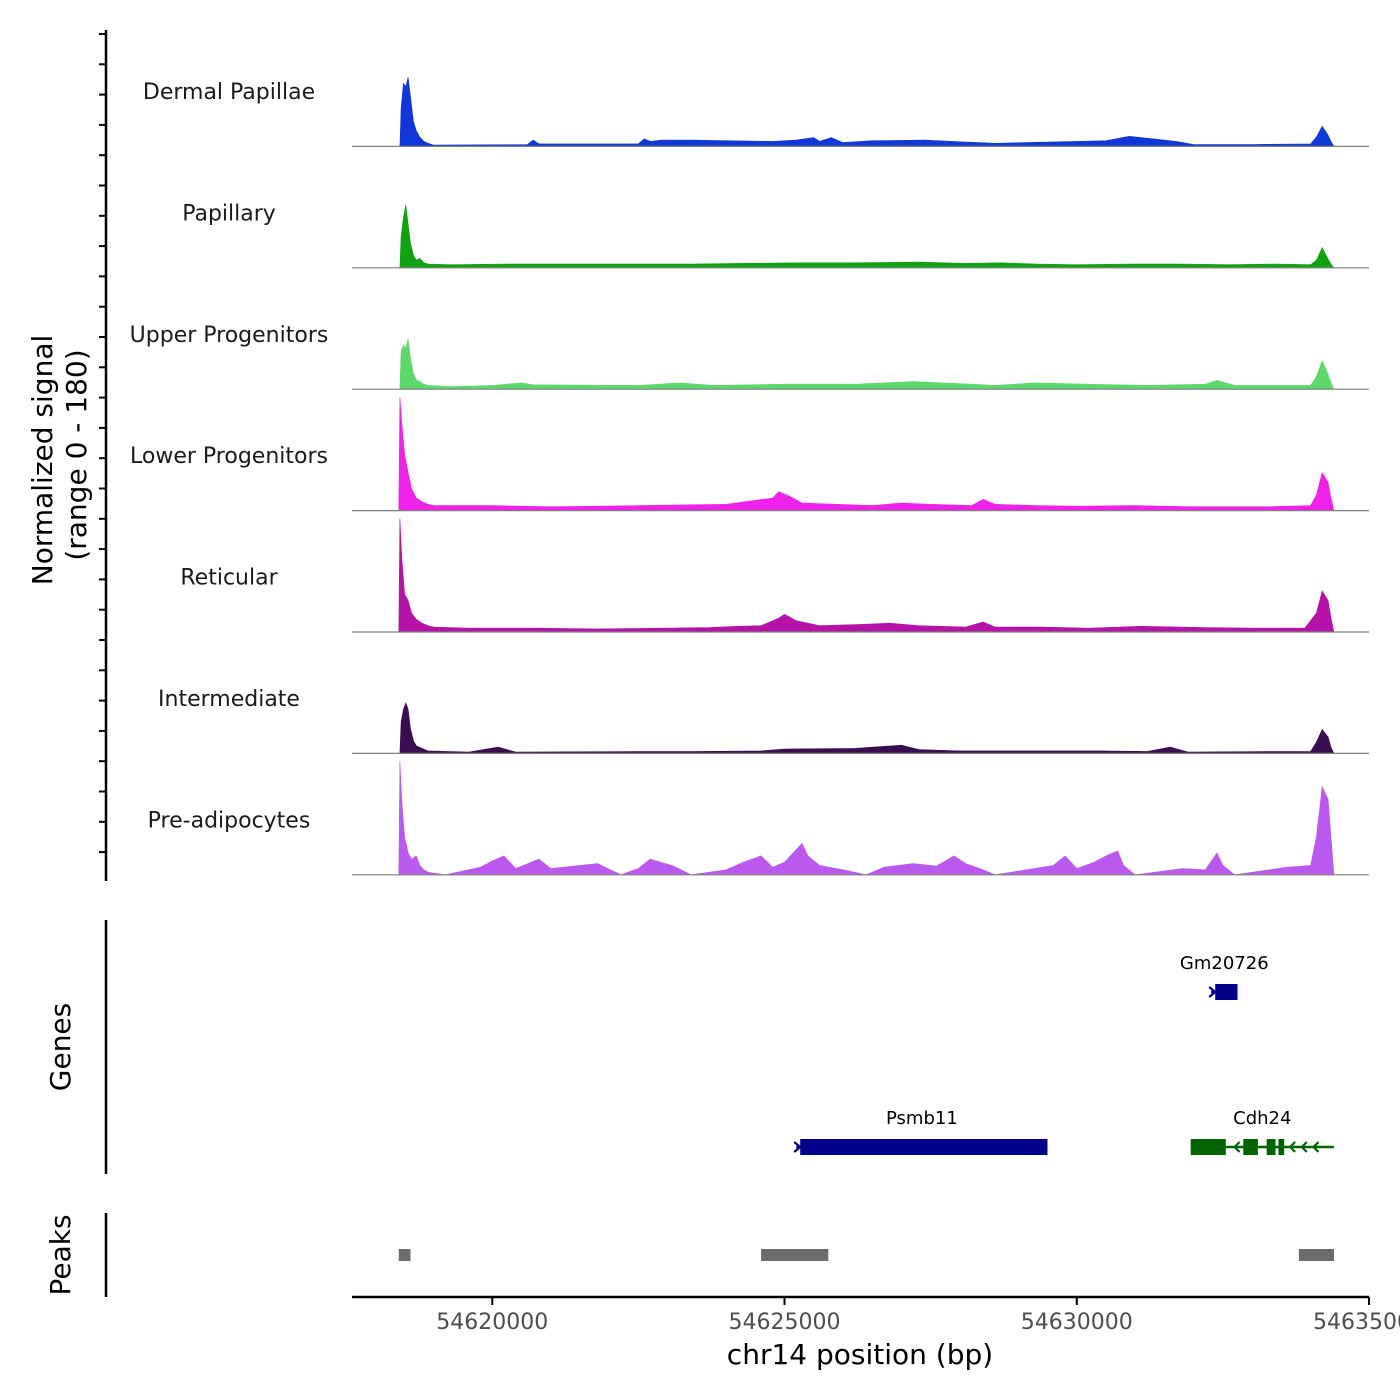 The image size is (1400, 1400). I want to click on gene-track: Gm20726 Psmb11 Cdh24, so click(1063, 1054).